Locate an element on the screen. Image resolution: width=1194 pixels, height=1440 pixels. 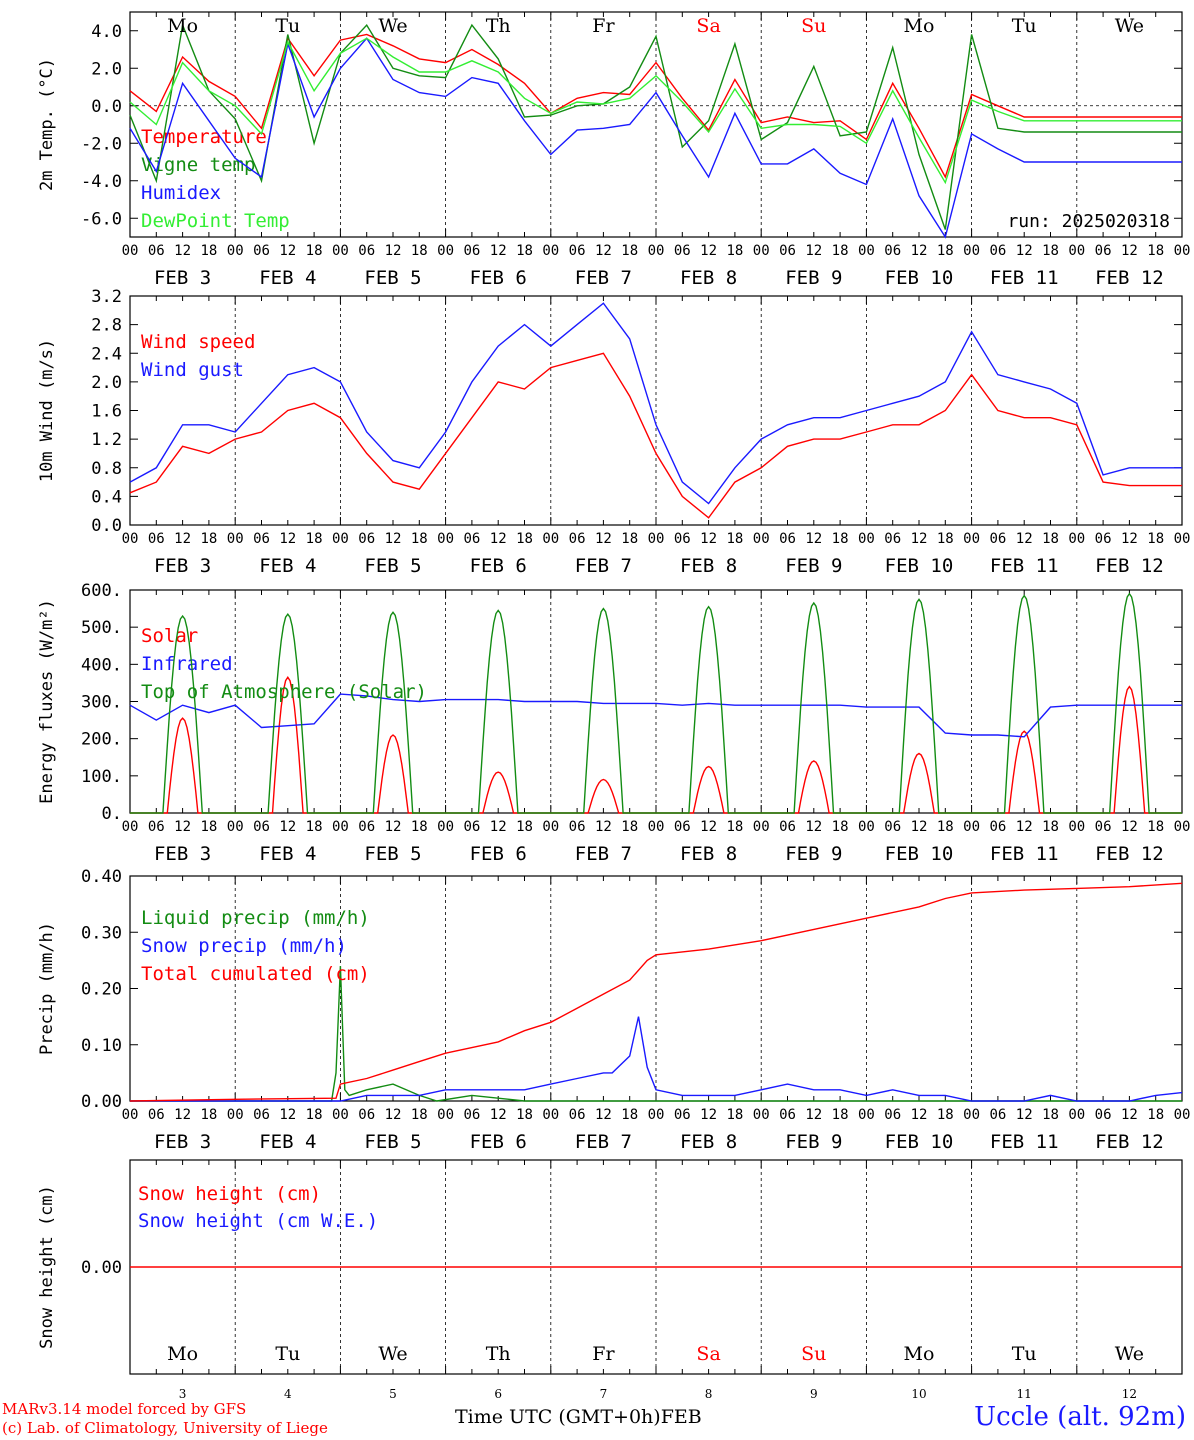
y-tick-label: 0.40 is located at coordinates (101, 877).